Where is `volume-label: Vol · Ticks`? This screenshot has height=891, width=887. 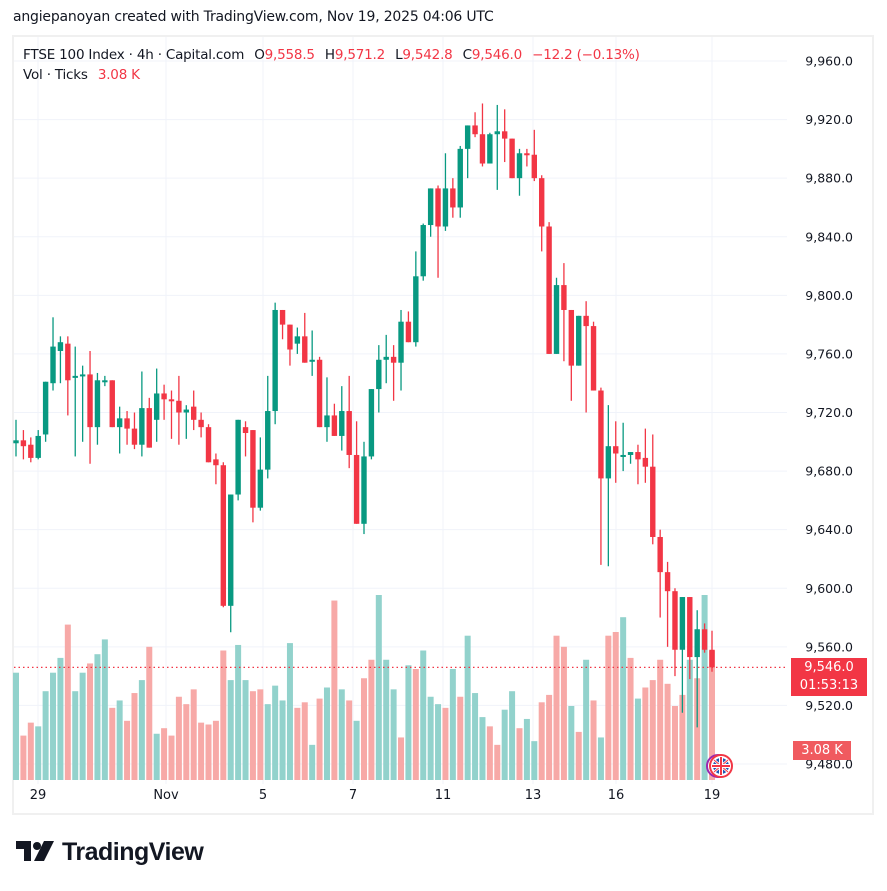 volume-label: Vol · Ticks is located at coordinates (55, 75).